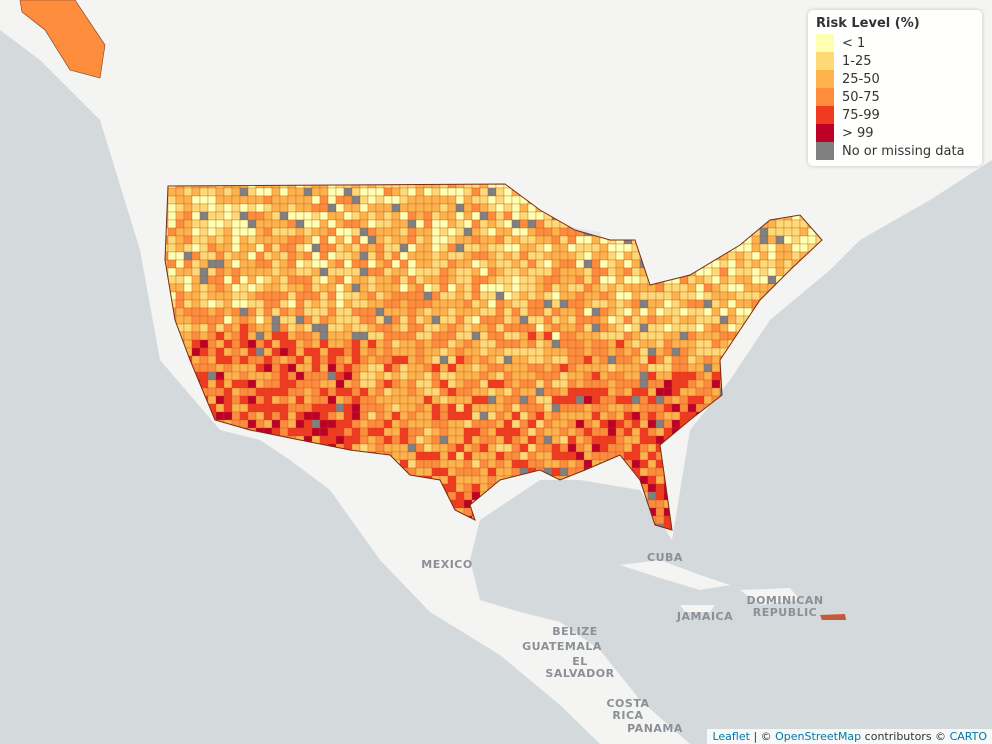 The height and width of the screenshot is (744, 992). I want to click on leaflet-link: Leaflet, so click(731, 736).